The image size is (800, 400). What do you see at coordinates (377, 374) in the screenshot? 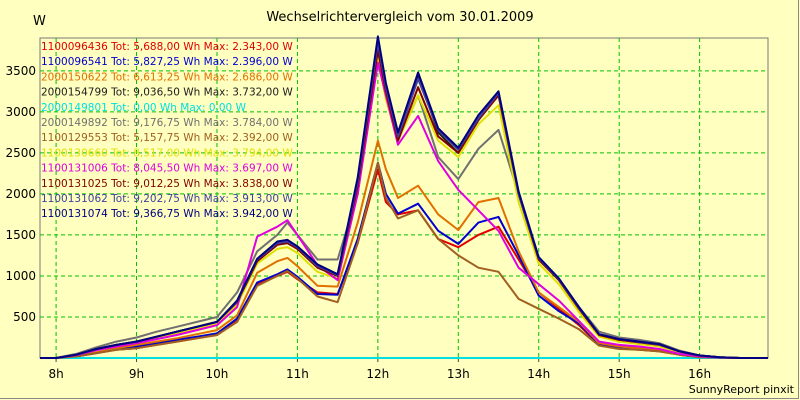
I see `x-tick-label: 12h` at bounding box center [377, 374].